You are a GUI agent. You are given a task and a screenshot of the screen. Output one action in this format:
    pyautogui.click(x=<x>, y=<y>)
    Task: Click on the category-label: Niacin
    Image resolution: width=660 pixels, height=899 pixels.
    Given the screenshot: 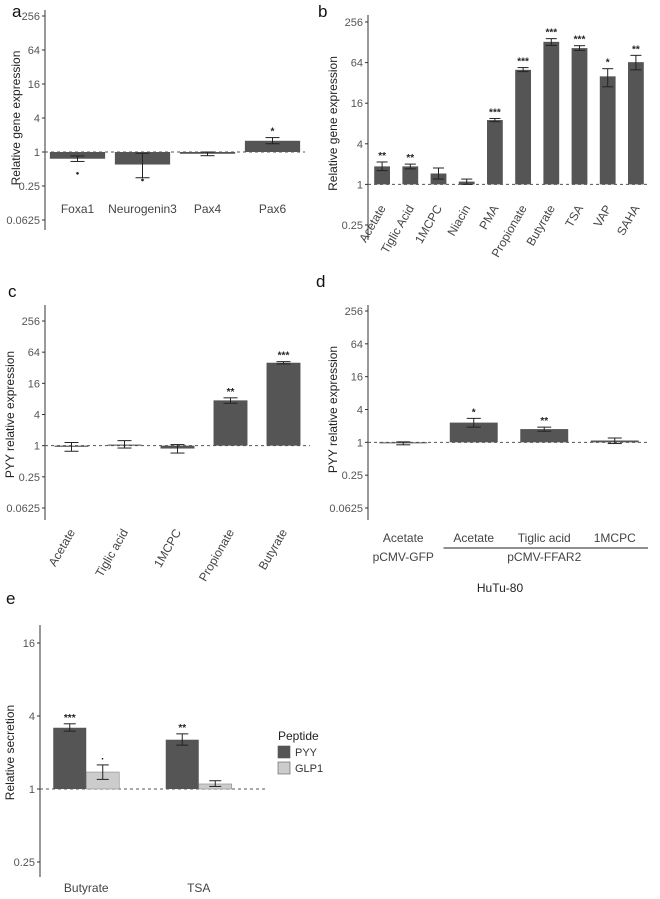 What is the action you would take?
    pyautogui.click(x=458, y=221)
    